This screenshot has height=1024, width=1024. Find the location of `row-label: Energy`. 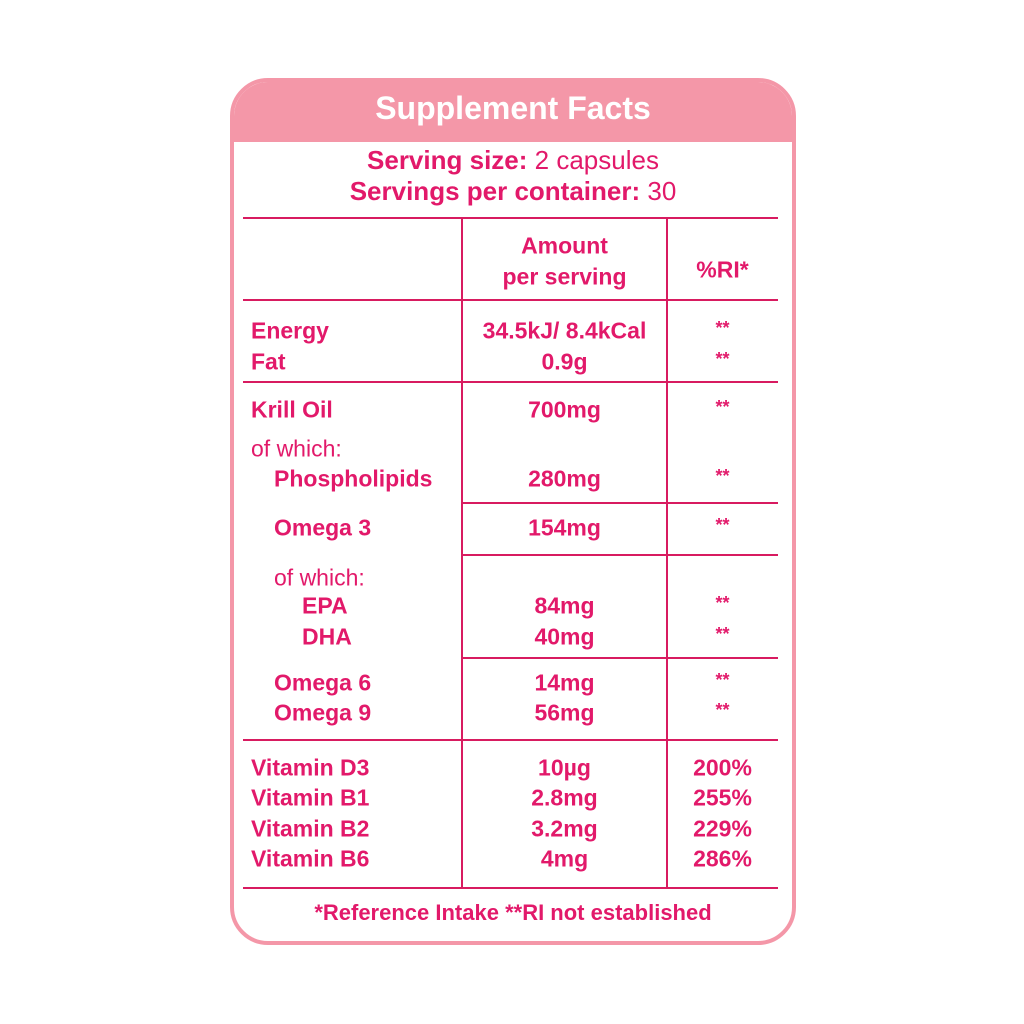

row-label: Energy is located at coordinates (290, 330).